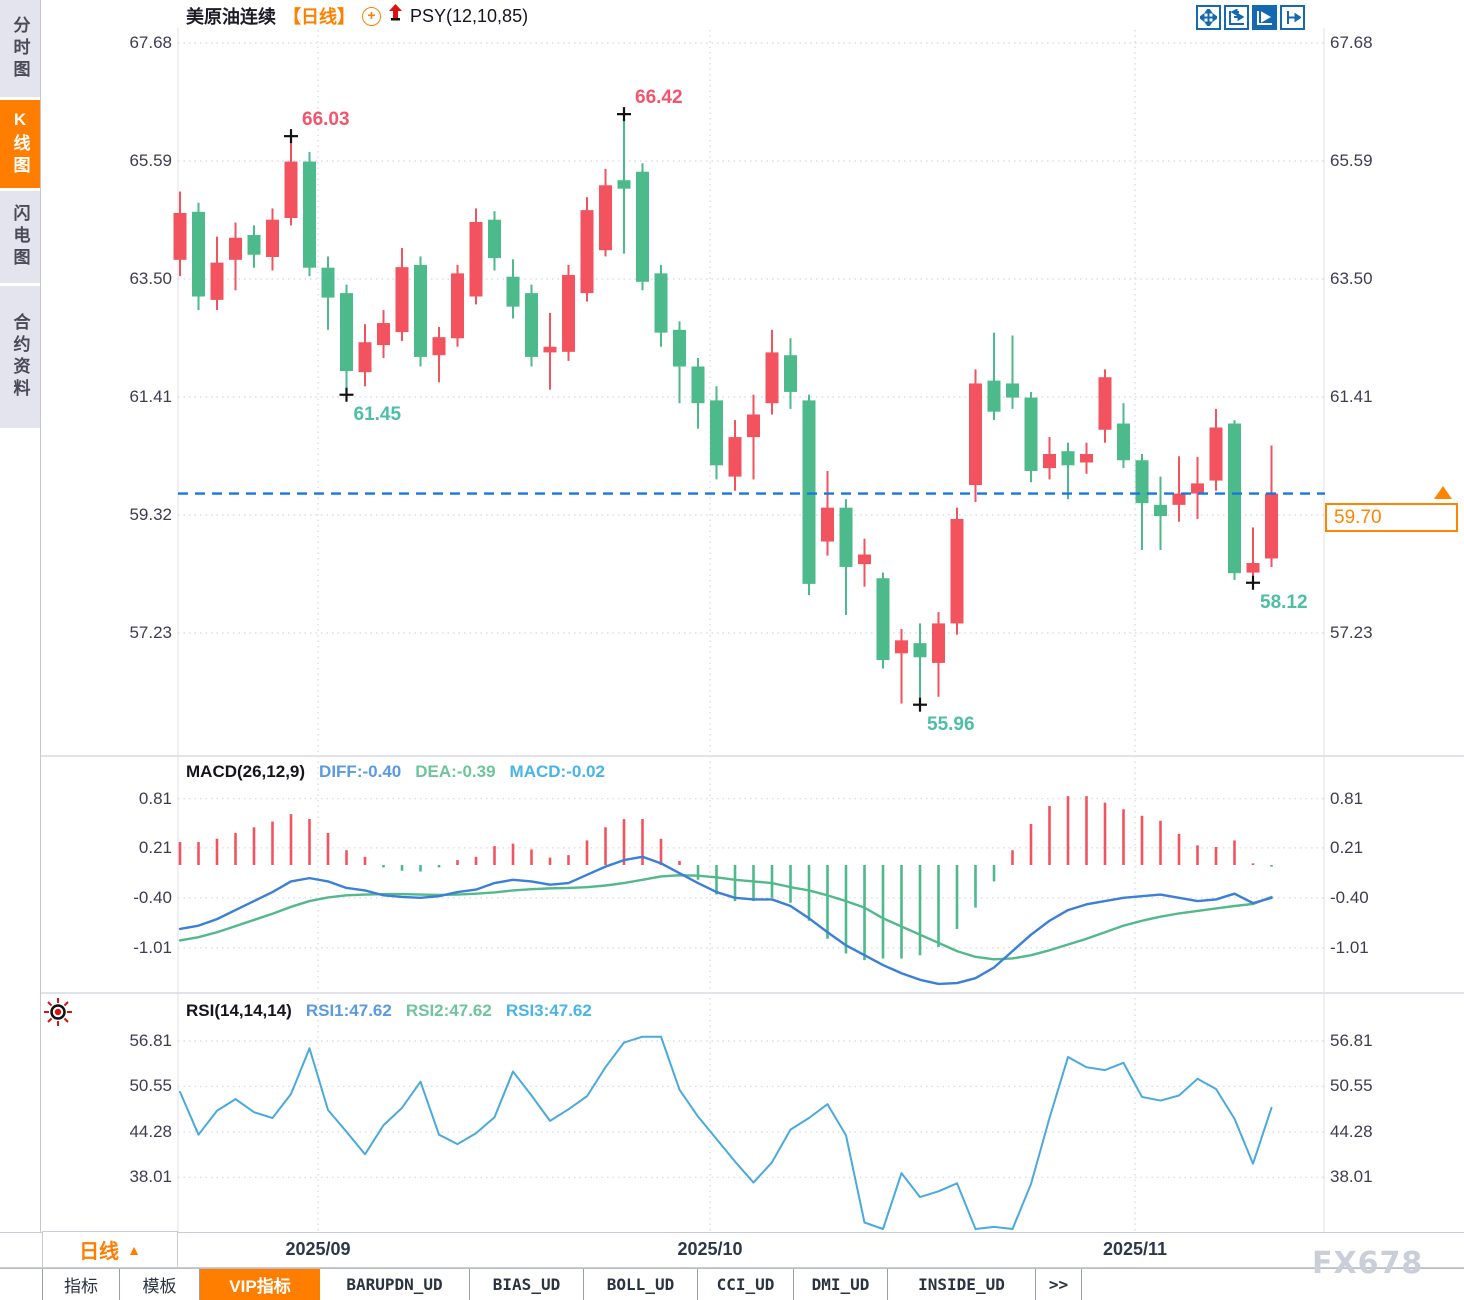 This screenshot has width=1464, height=1300. I want to click on period-selector-label: 日线, so click(99, 1252).